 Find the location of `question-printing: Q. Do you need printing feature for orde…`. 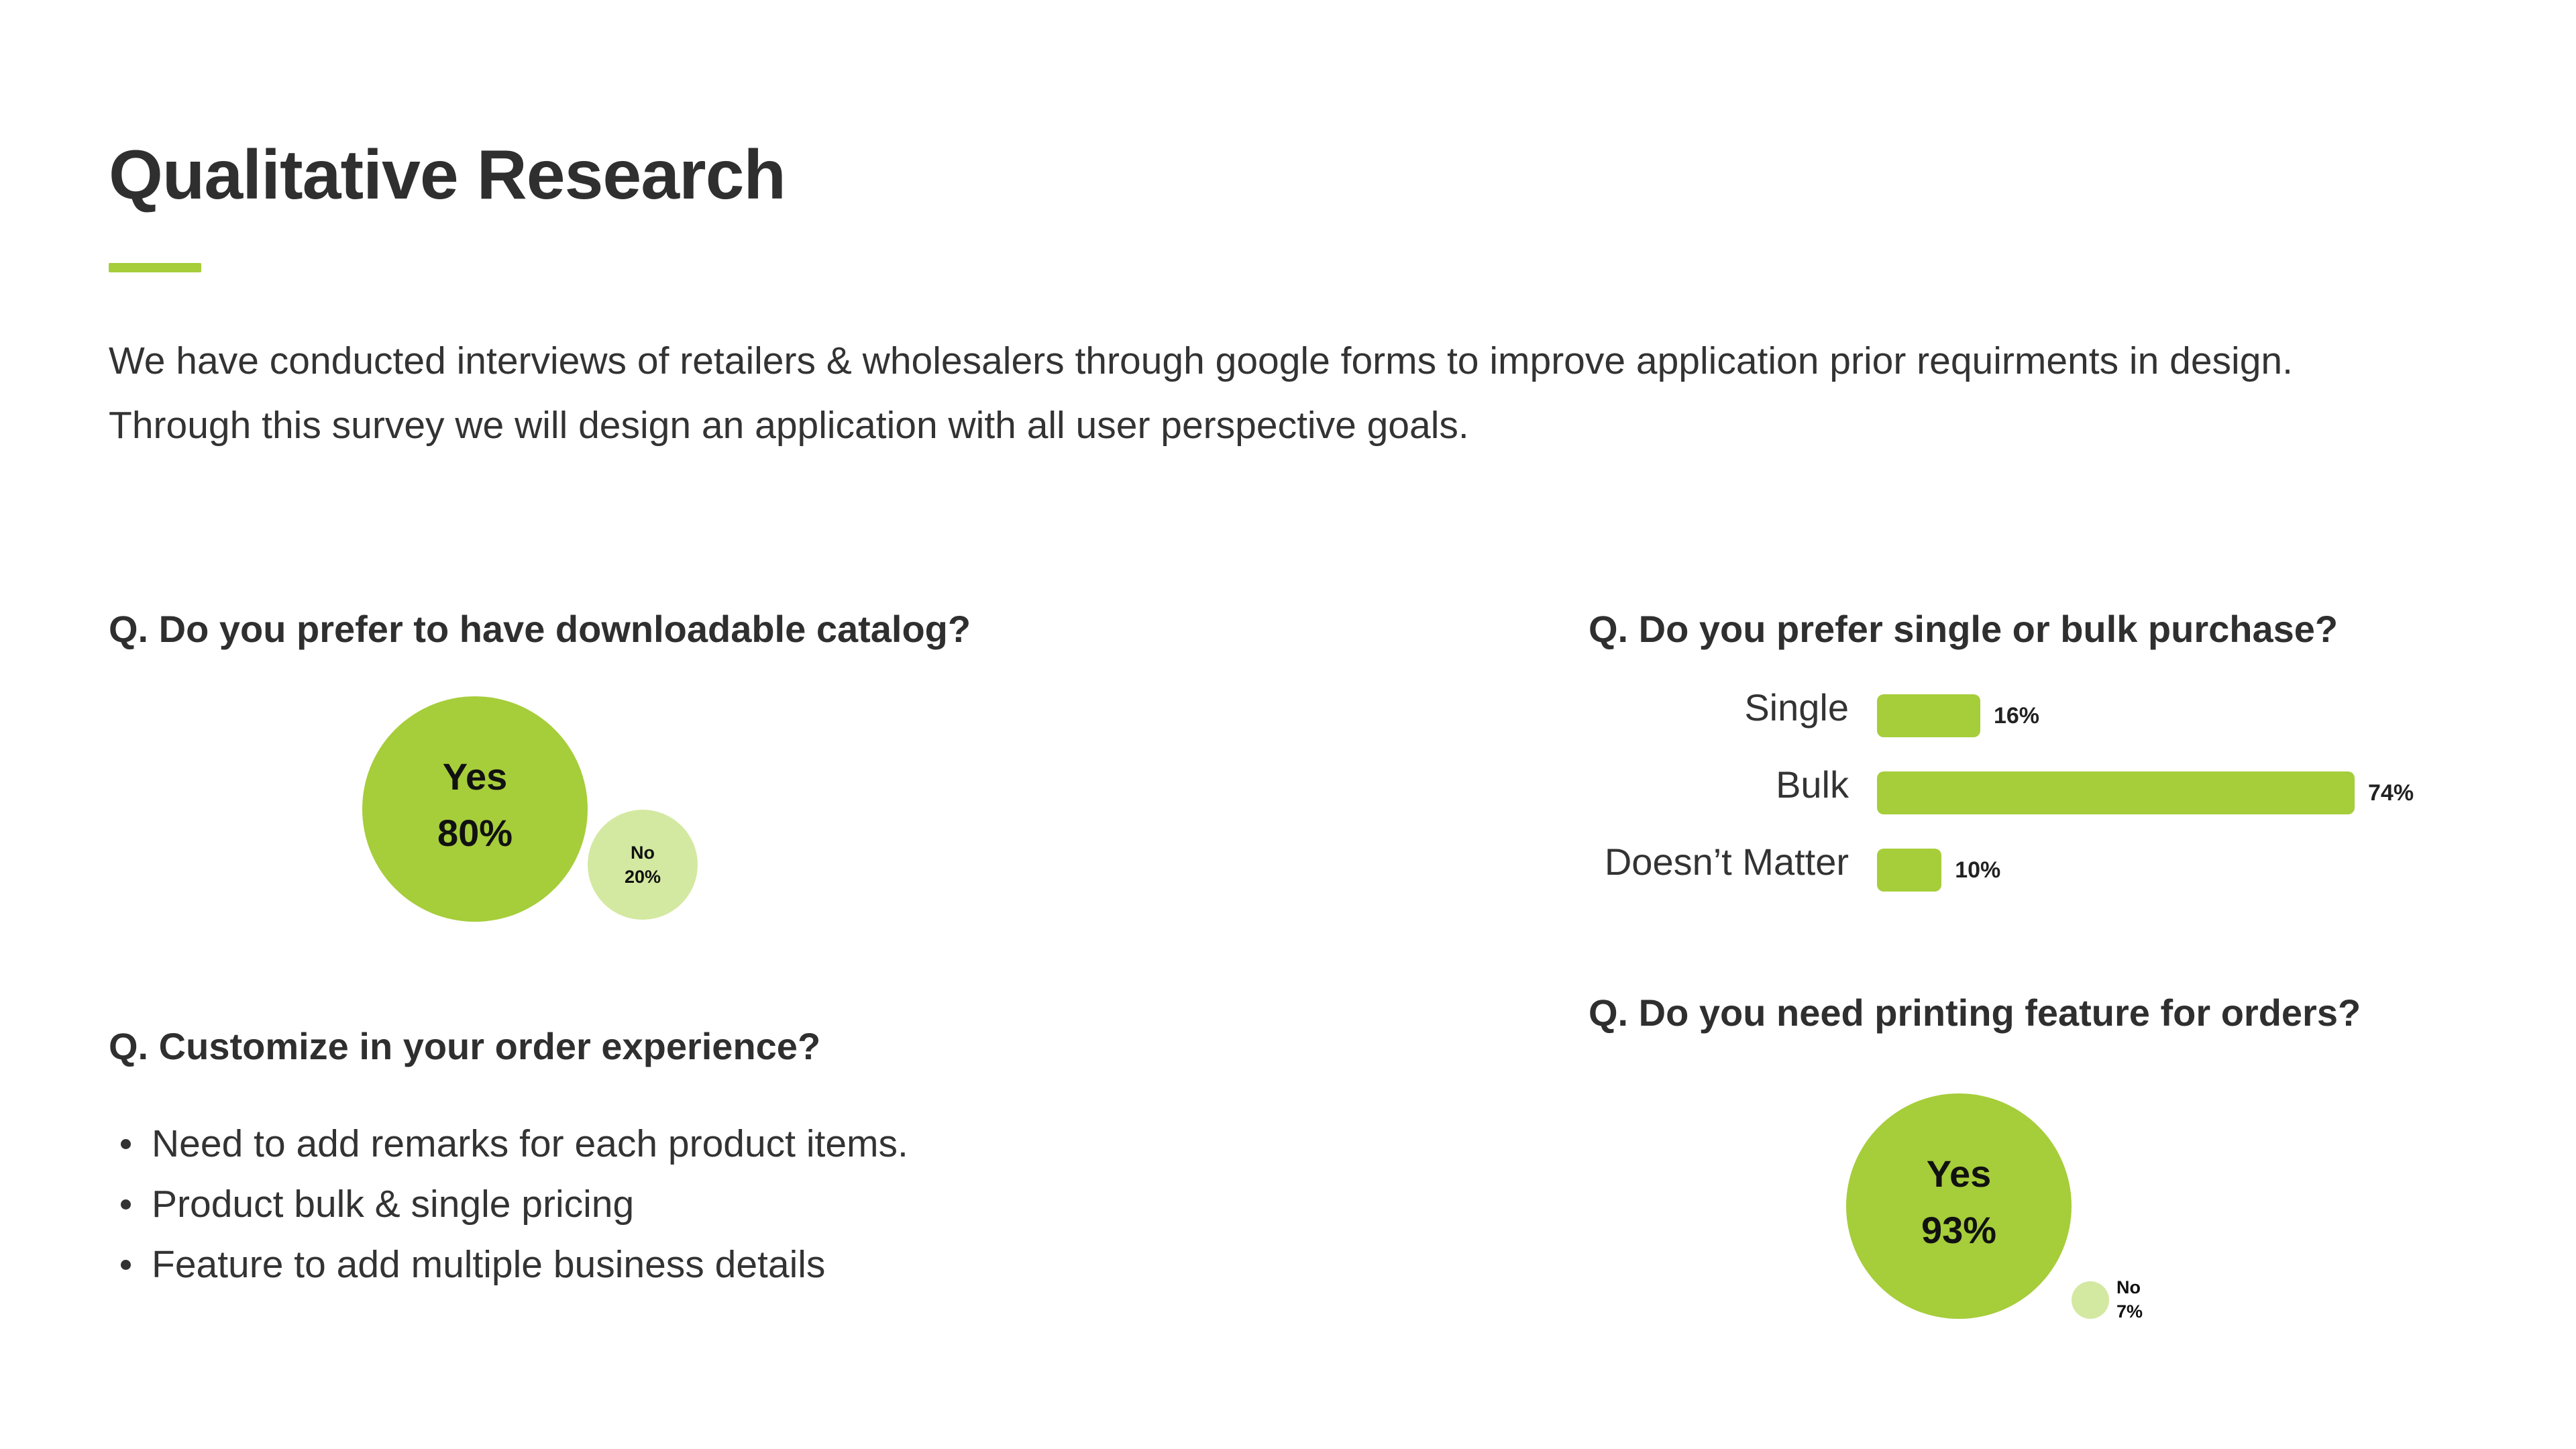

question-printing: Q. Do you need printing feature for orde… is located at coordinates (1975, 1012).